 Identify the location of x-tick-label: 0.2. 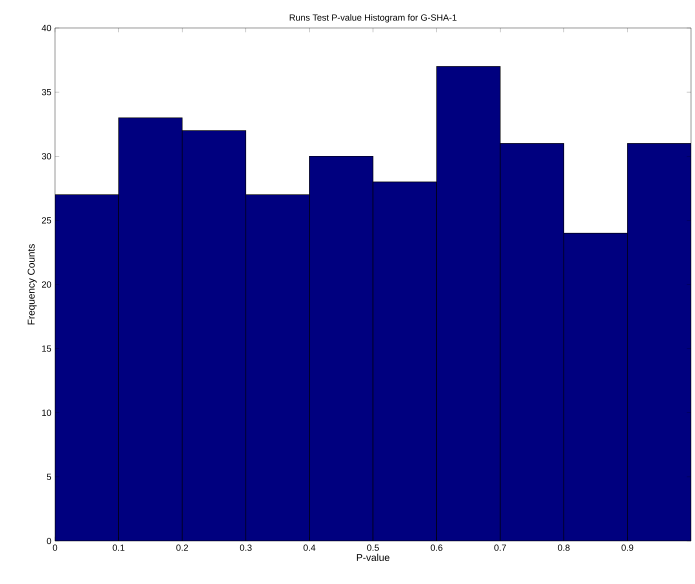
(182, 547).